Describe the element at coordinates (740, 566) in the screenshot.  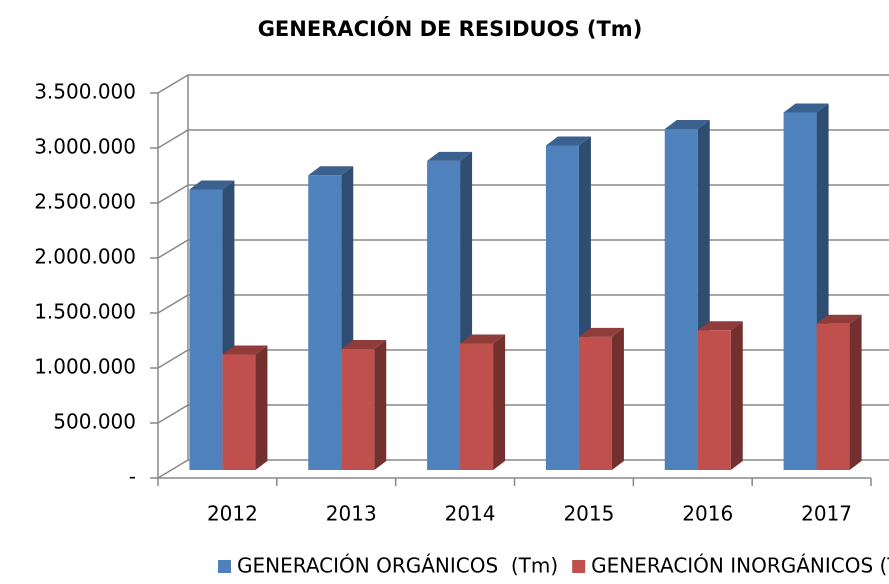
I see `legend-label: GENERACIÓN INORGÁNICOS (Tm)` at that location.